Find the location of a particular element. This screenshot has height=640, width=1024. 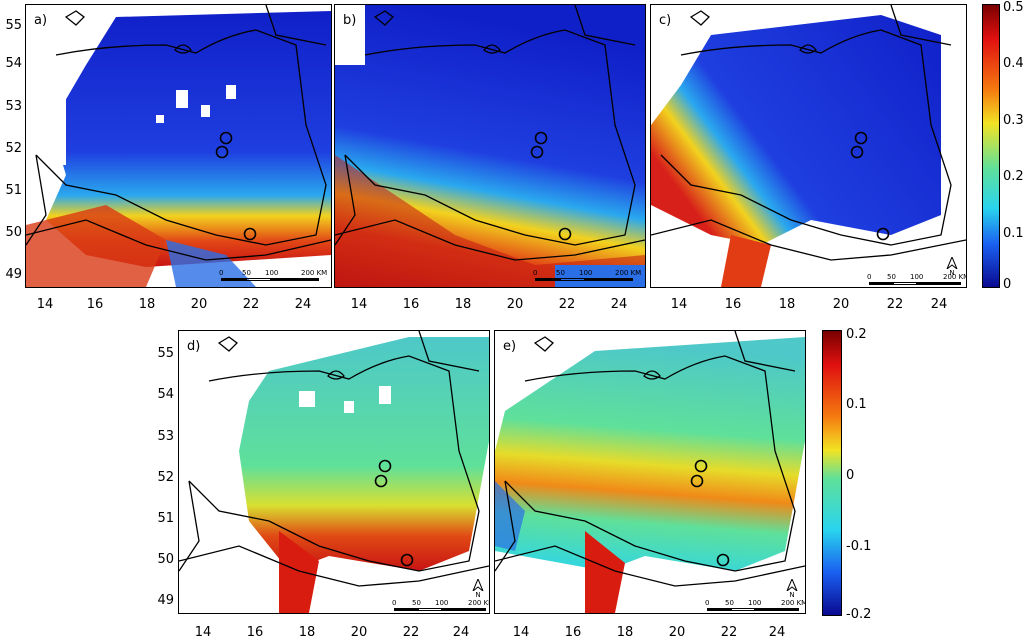

map-panel-b: b) 0 50 100 200 KM is located at coordinates (490, 146).